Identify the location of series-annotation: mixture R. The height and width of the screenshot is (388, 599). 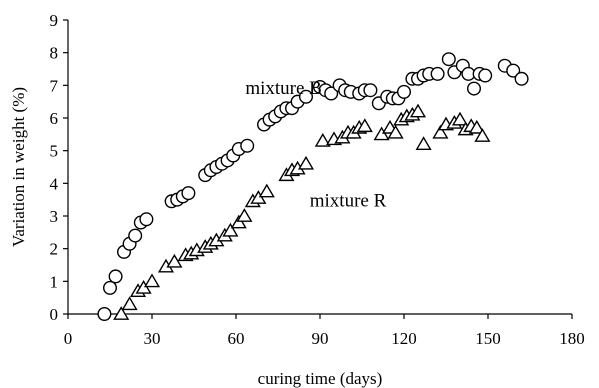
(348, 201).